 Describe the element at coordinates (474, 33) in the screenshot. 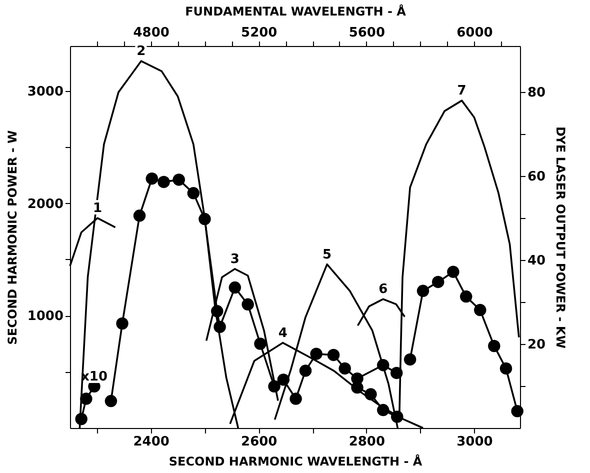

I see `x2-tick-label: 6000` at that location.